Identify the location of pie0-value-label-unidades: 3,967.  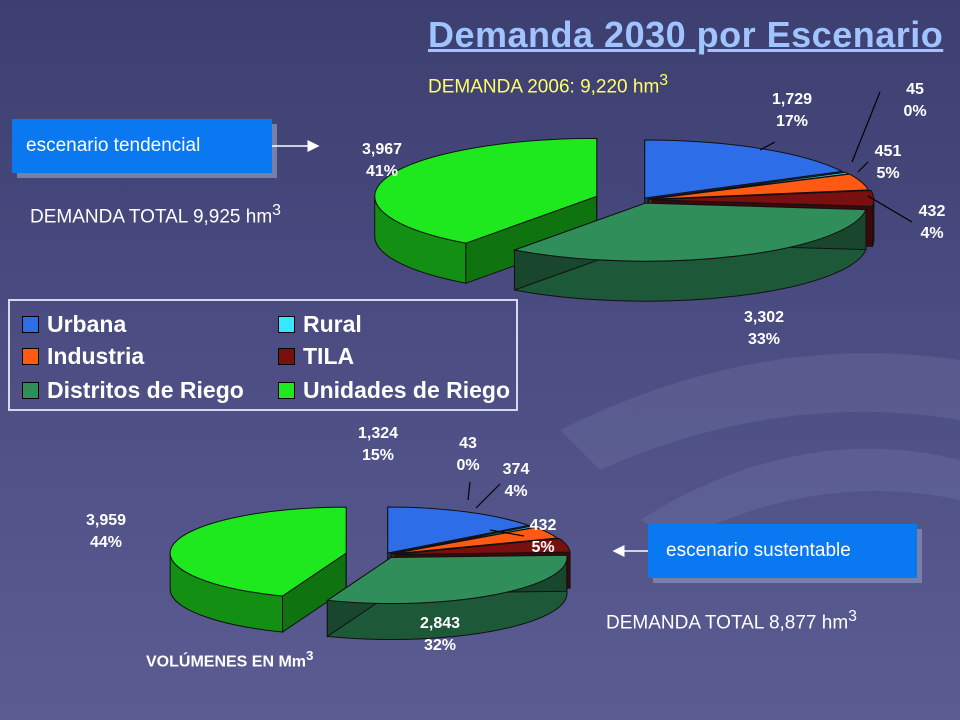
(382, 149).